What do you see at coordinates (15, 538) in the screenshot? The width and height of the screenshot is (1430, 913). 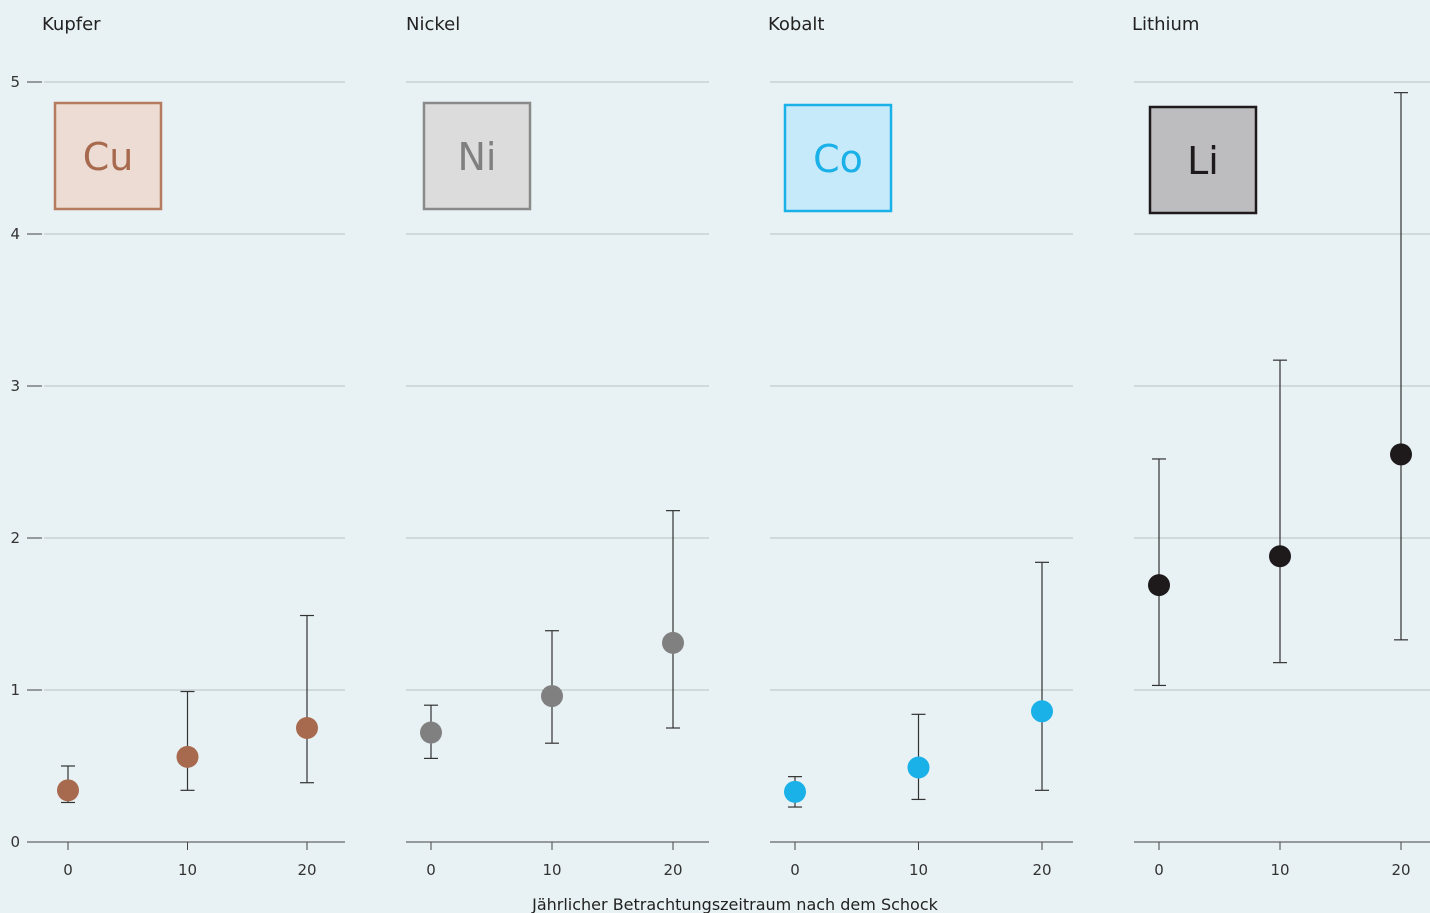 I see `y-tick-label: 2` at bounding box center [15, 538].